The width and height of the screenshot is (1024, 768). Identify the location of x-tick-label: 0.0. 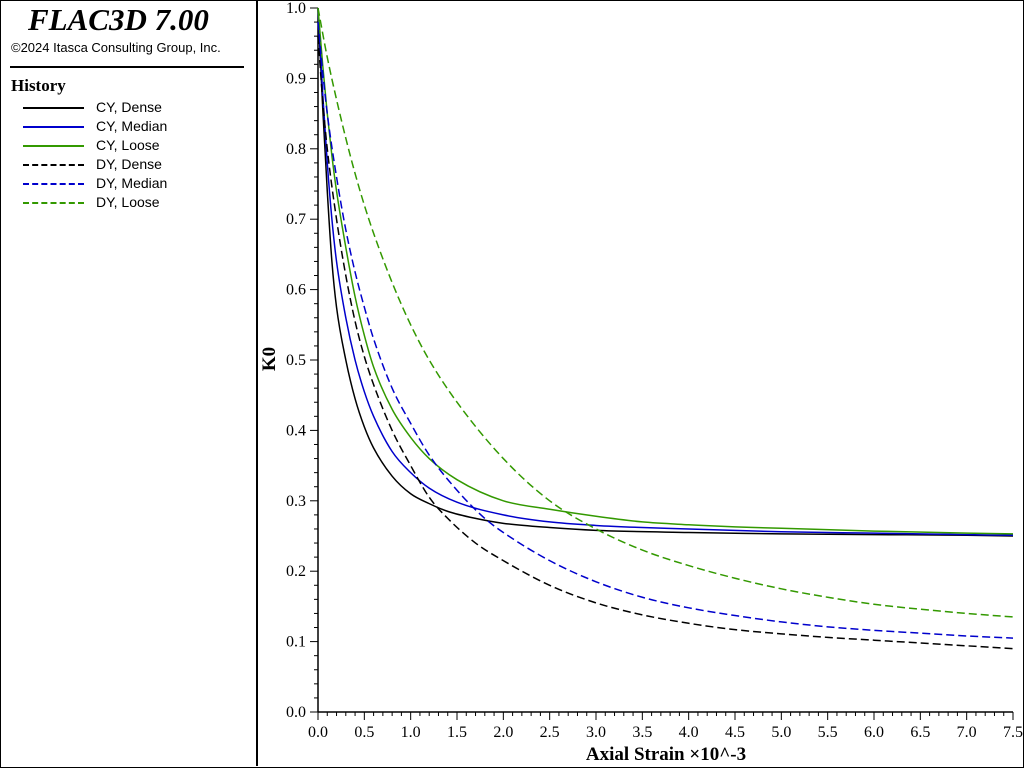
(318, 732).